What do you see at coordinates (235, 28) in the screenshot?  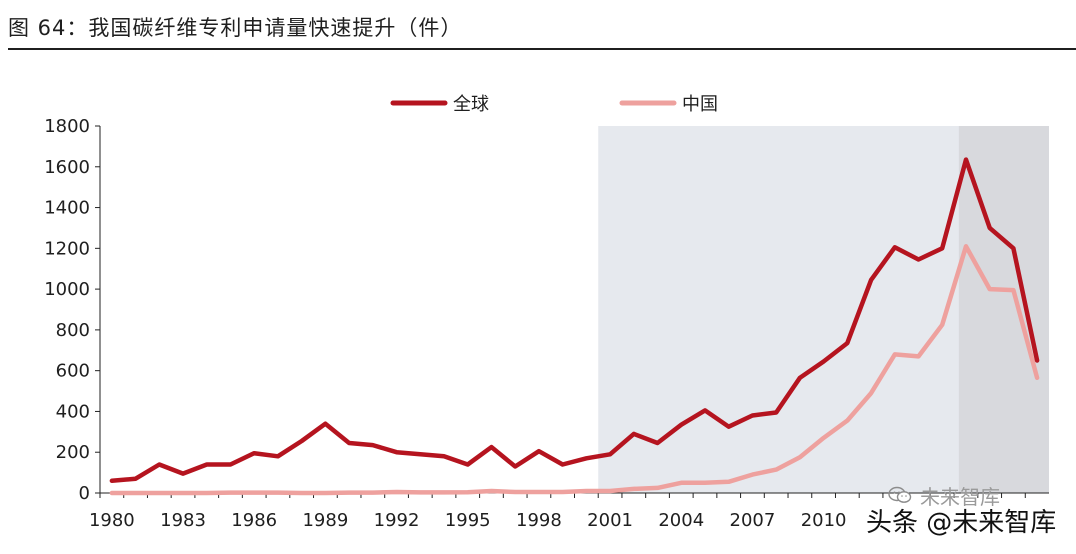 I see `figure-title: 图 64：我国碳纤维专利申请量快速提升（件）` at bounding box center [235, 28].